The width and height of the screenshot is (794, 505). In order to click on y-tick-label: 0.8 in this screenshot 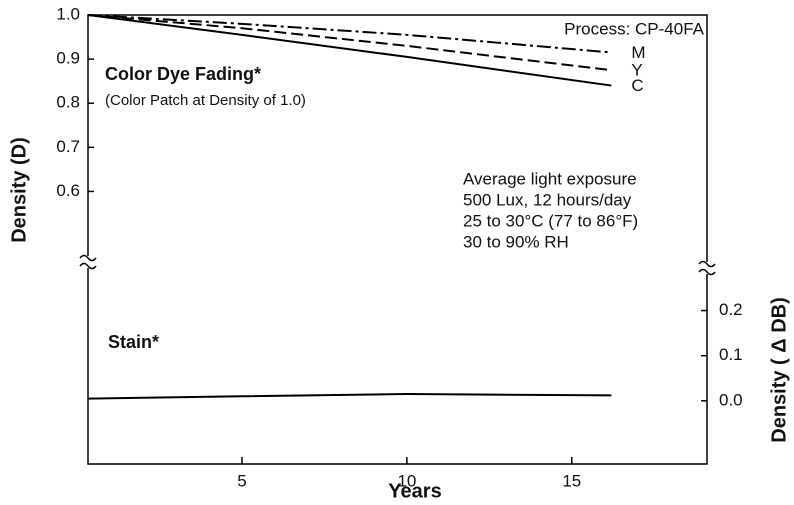, I will do `click(68, 102)`.